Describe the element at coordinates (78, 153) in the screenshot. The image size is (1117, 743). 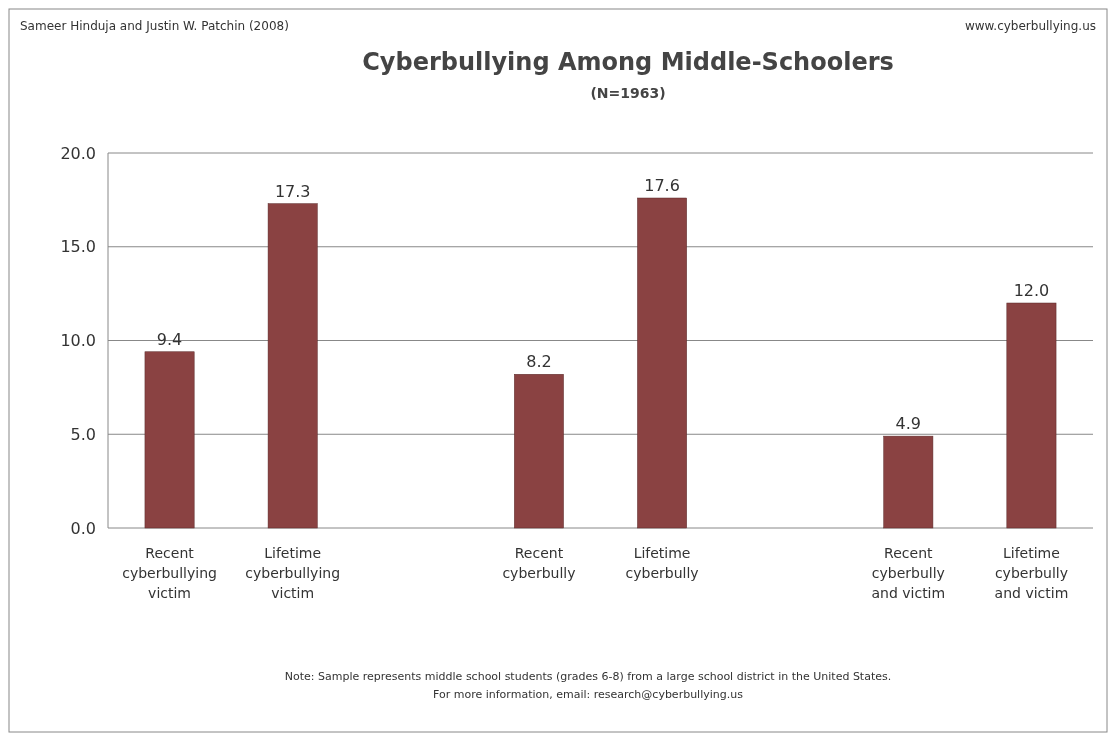
I see `y-tick-label: 20.0` at that location.